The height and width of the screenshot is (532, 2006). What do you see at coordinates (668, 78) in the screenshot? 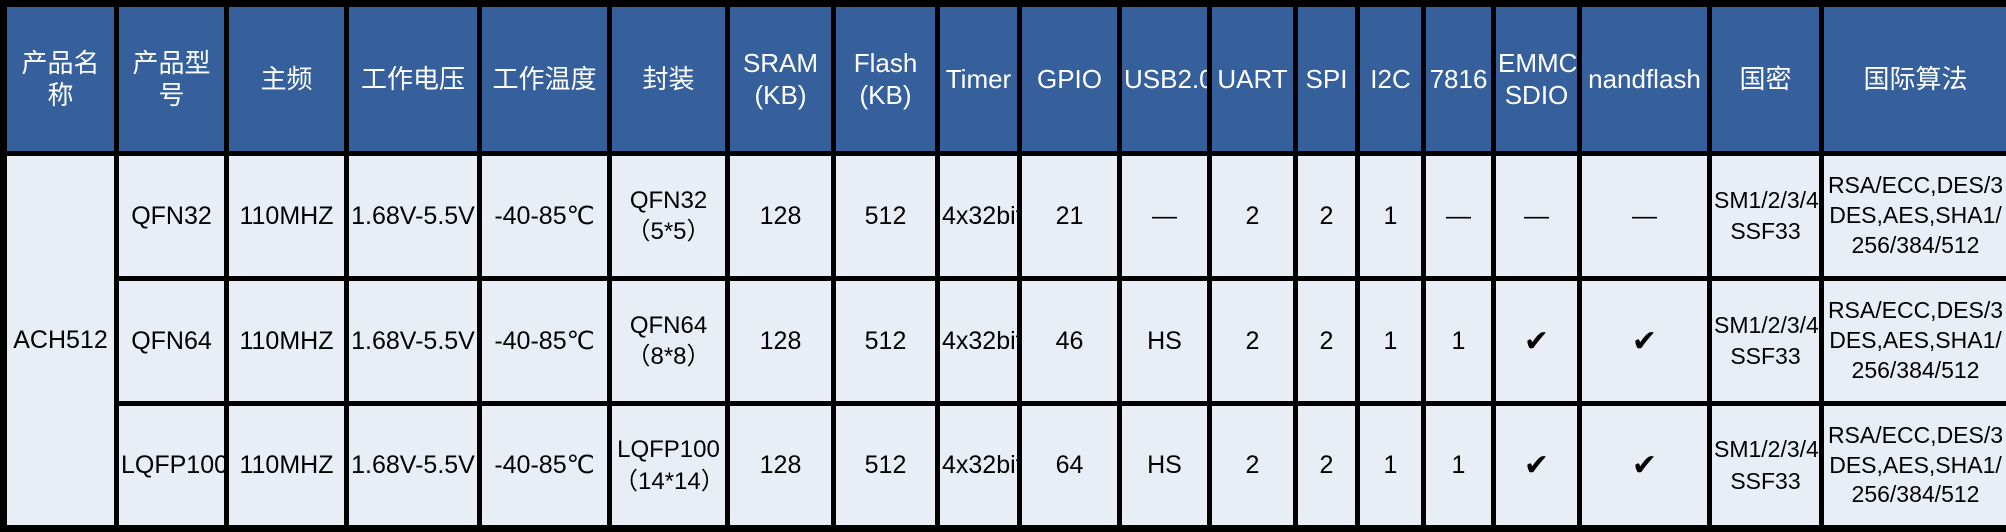
I see `col-header-package: 封装` at bounding box center [668, 78].